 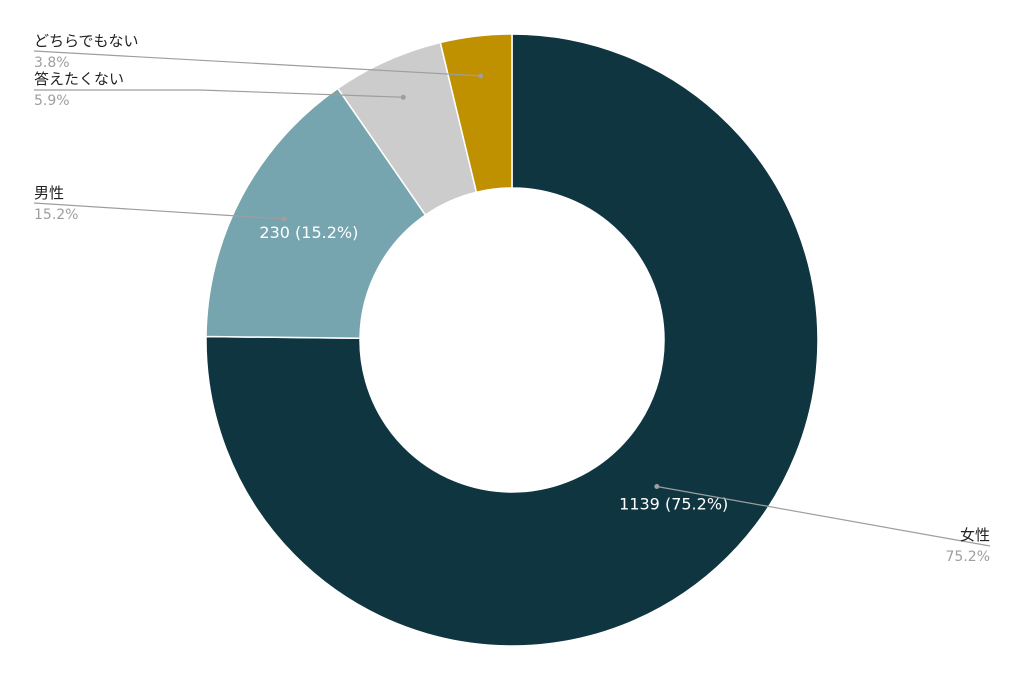 What do you see at coordinates (86, 41) in the screenshot?
I see `category-label-3: どちらでもない` at bounding box center [86, 41].